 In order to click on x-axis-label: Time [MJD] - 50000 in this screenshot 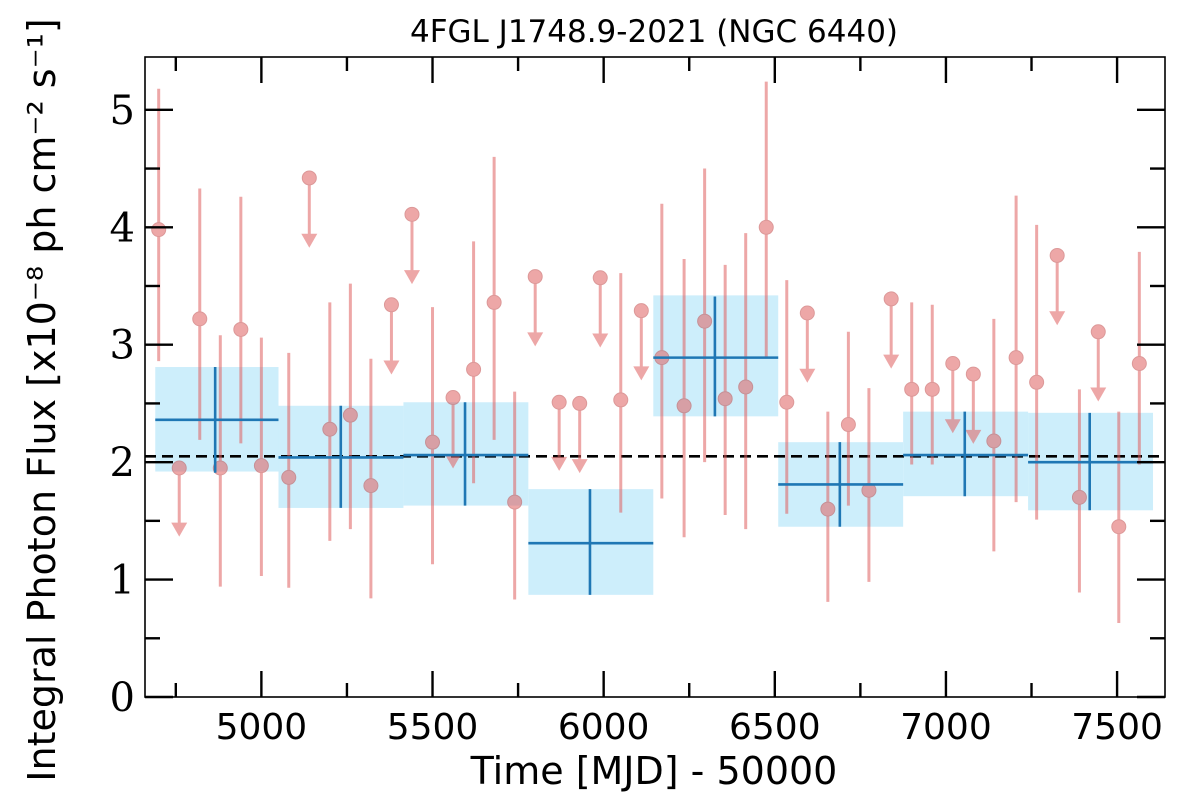, I will do `click(654, 771)`.